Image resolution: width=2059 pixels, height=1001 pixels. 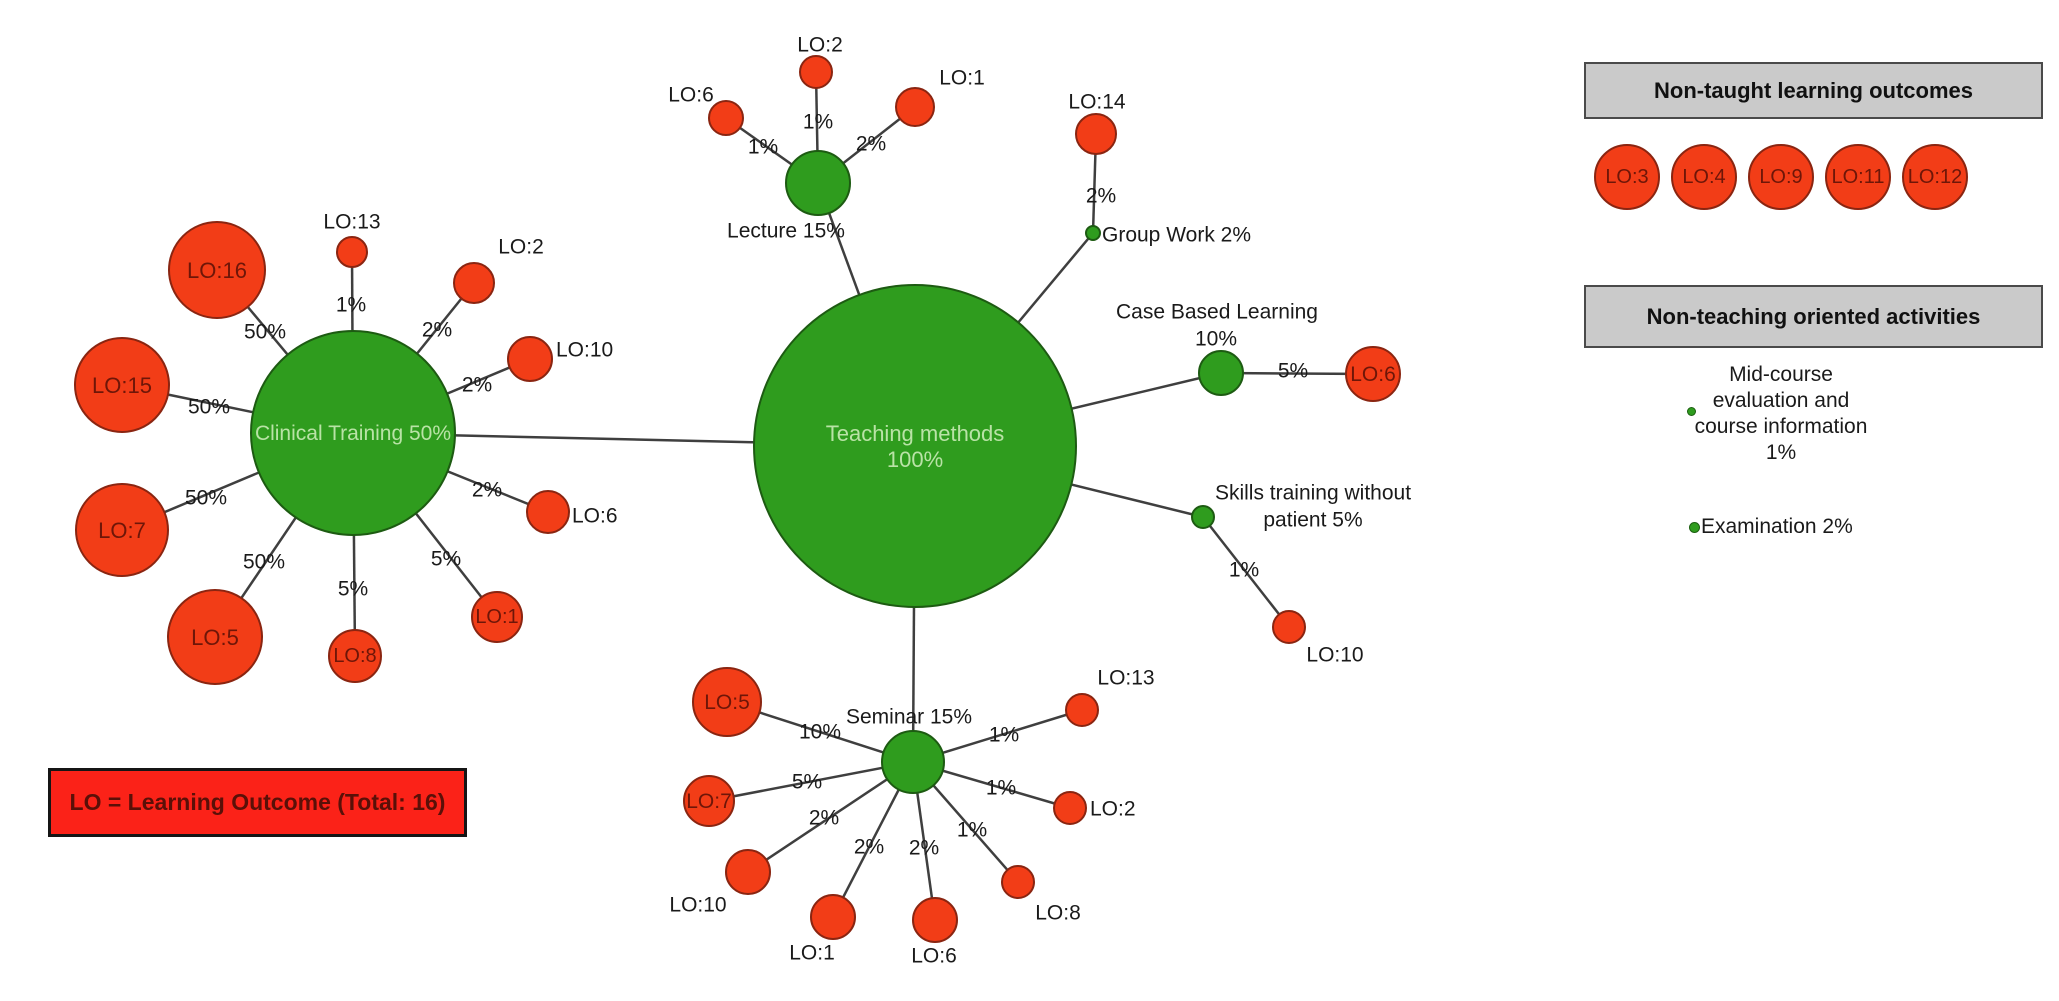 I want to click on edge-label-seminar-sem-lo8: 1%, so click(x=972, y=830).